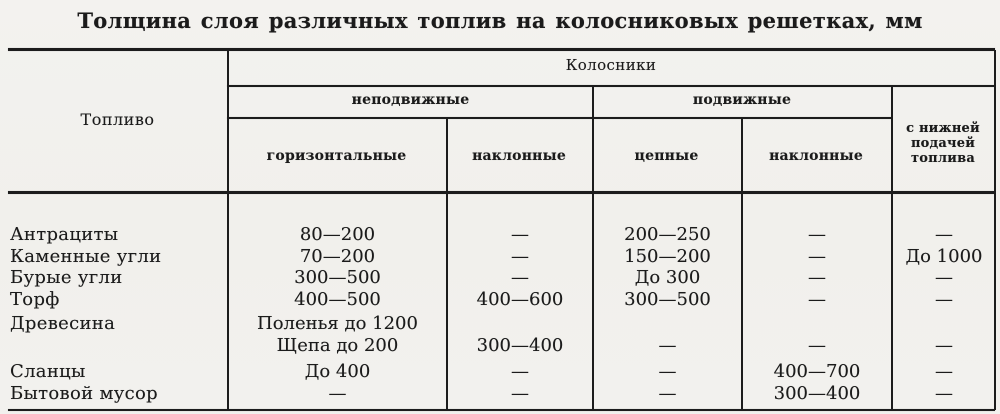  What do you see at coordinates (48, 371) in the screenshot?
I see `fuel-name-cell: Сланцы` at bounding box center [48, 371].